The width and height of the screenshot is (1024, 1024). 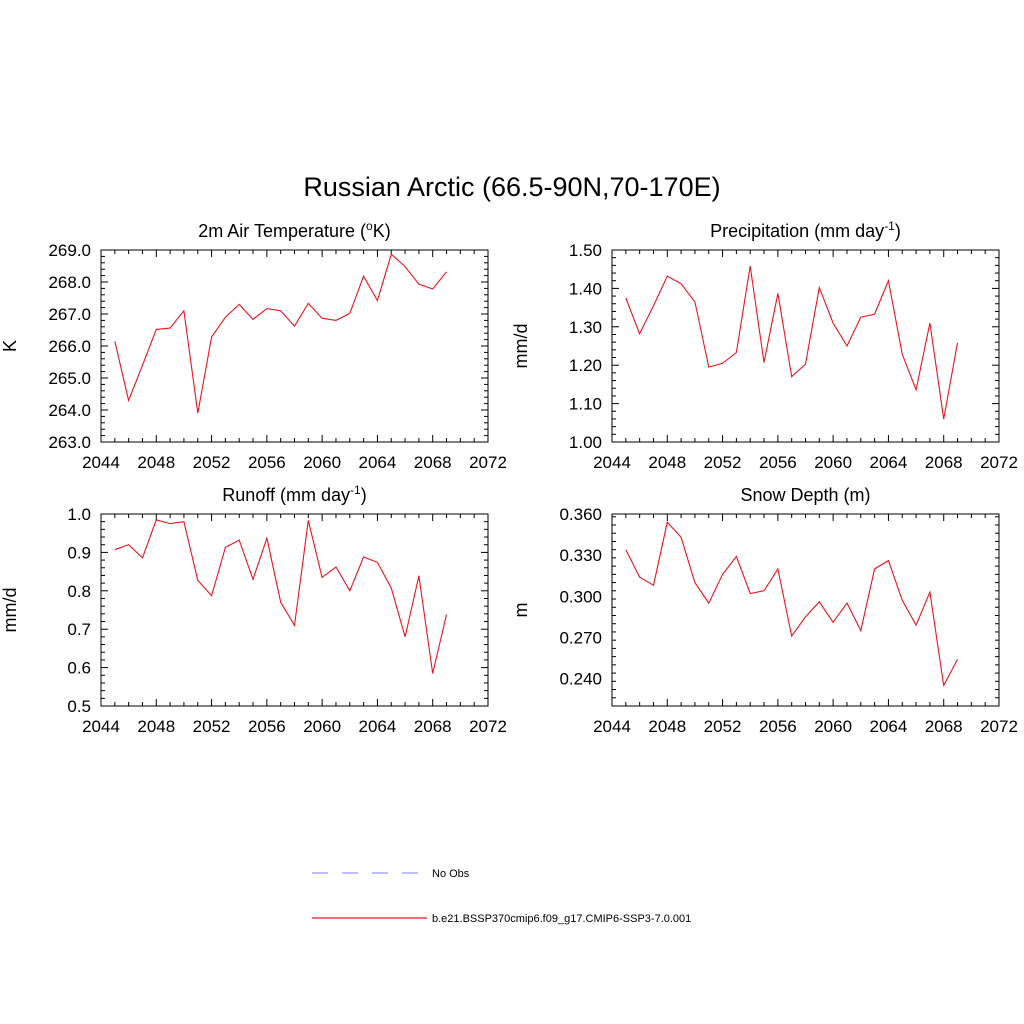 What do you see at coordinates (69, 378) in the screenshot?
I see `y-tick-label: 265.0` at bounding box center [69, 378].